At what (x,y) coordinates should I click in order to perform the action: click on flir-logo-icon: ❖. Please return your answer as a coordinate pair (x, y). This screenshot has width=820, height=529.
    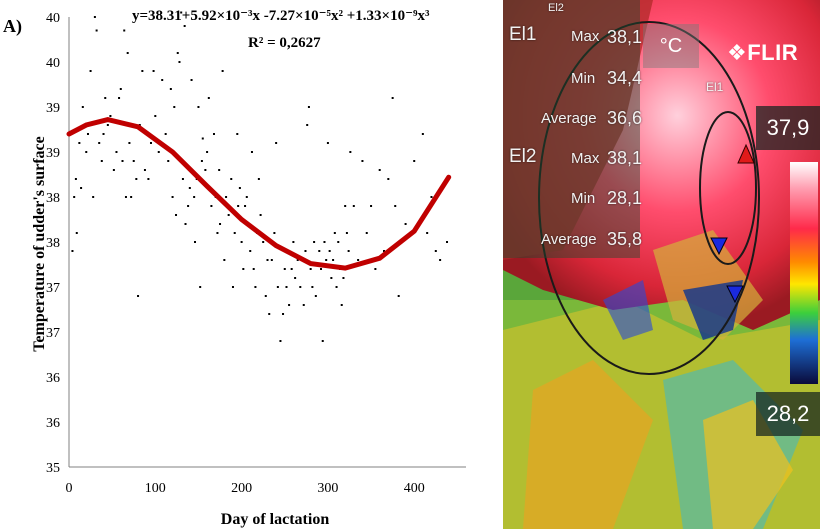
    Looking at the image, I should click on (737, 52).